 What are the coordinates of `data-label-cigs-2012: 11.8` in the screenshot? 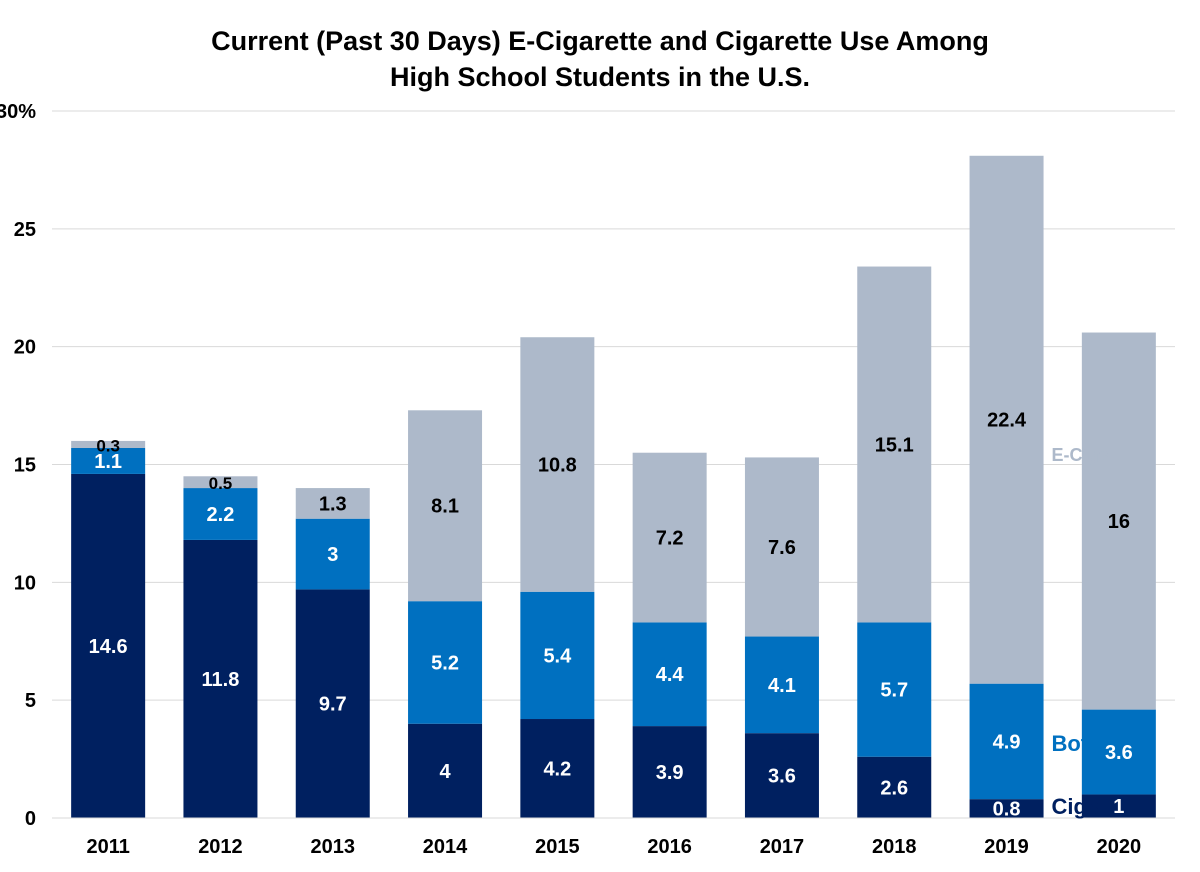 It's located at (221, 680).